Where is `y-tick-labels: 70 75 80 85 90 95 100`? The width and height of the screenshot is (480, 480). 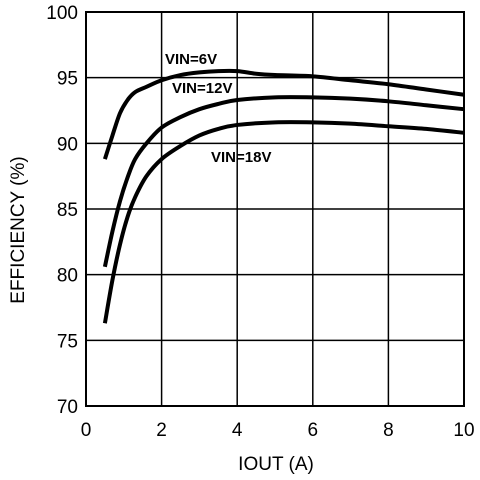
y-tick-labels: 70 75 80 85 90 95 100 is located at coordinates (62, 210).